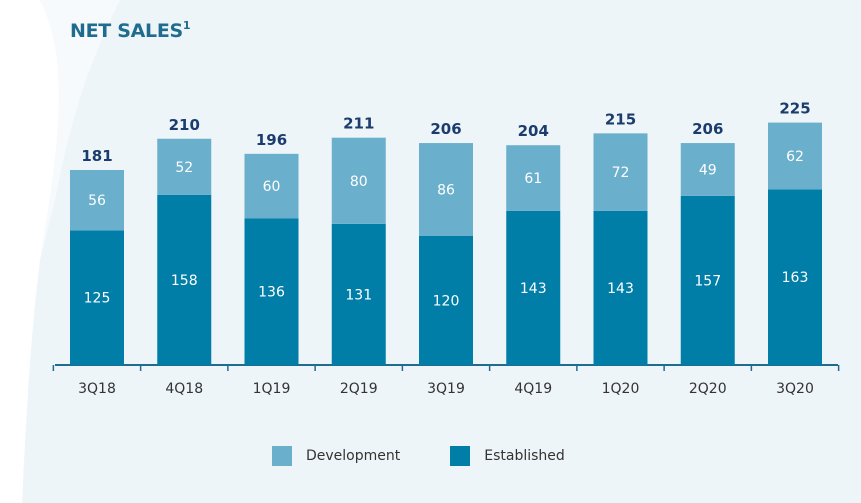  I want to click on x-tick-label: 4Q19, so click(533, 389).